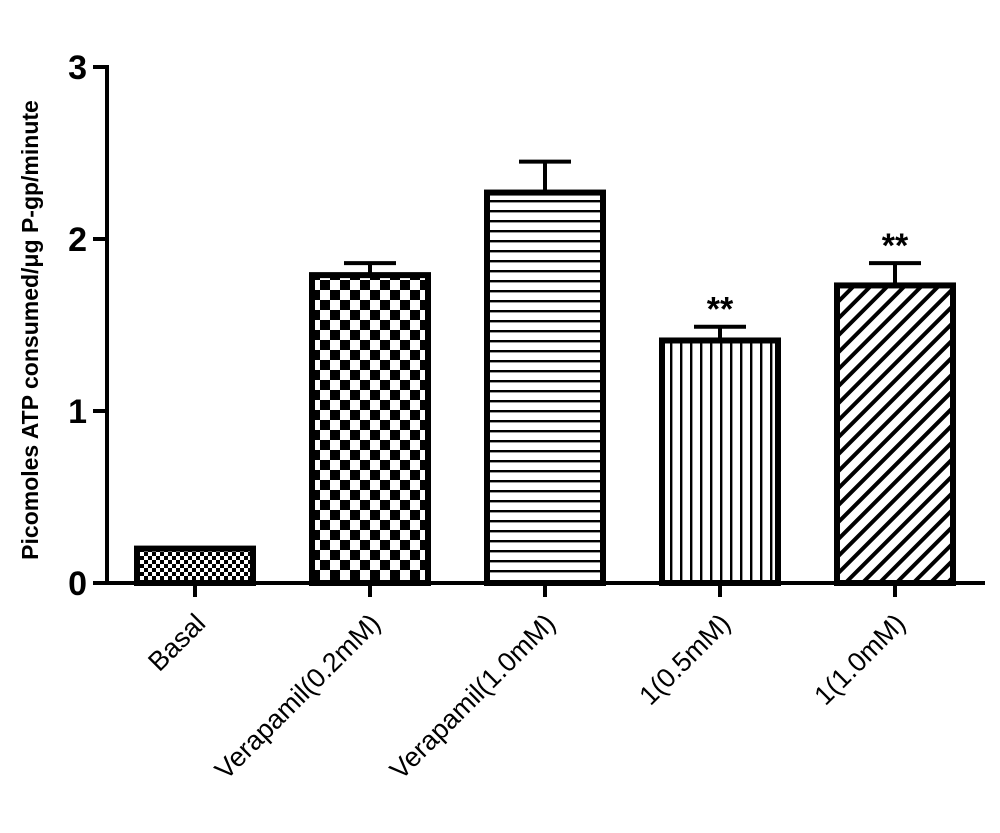 This screenshot has height=833, width=1000. I want to click on significance-label-4: **, so click(895, 246).